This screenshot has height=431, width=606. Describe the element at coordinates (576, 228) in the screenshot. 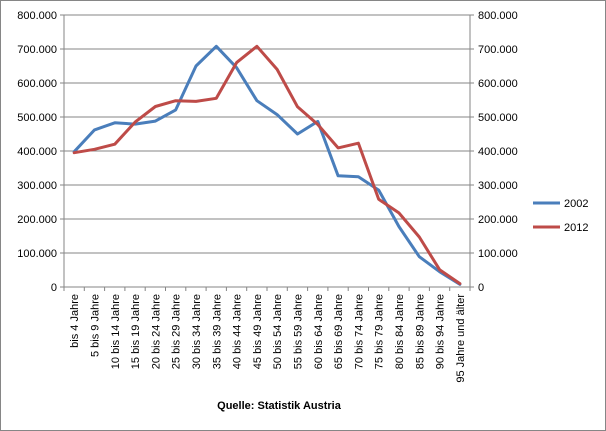

I see `legend-label-2012: 2012` at that location.